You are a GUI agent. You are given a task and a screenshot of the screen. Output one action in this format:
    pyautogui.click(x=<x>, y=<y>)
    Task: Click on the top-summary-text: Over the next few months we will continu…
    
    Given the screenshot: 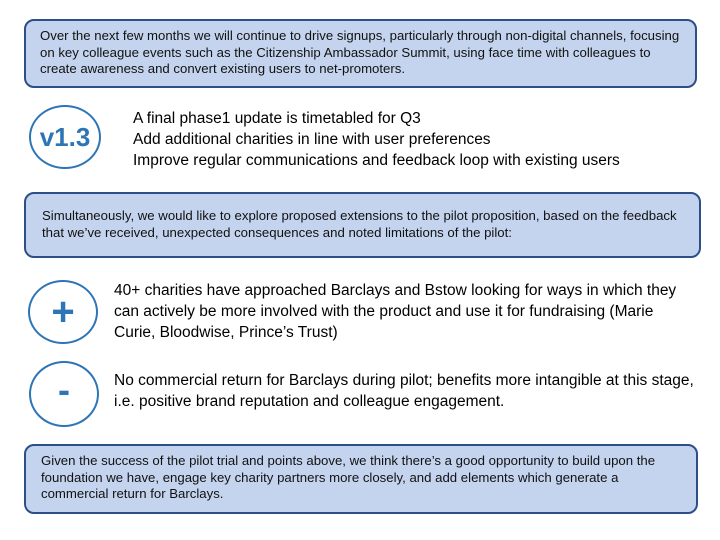 What is the action you would take?
    pyautogui.click(x=360, y=52)
    